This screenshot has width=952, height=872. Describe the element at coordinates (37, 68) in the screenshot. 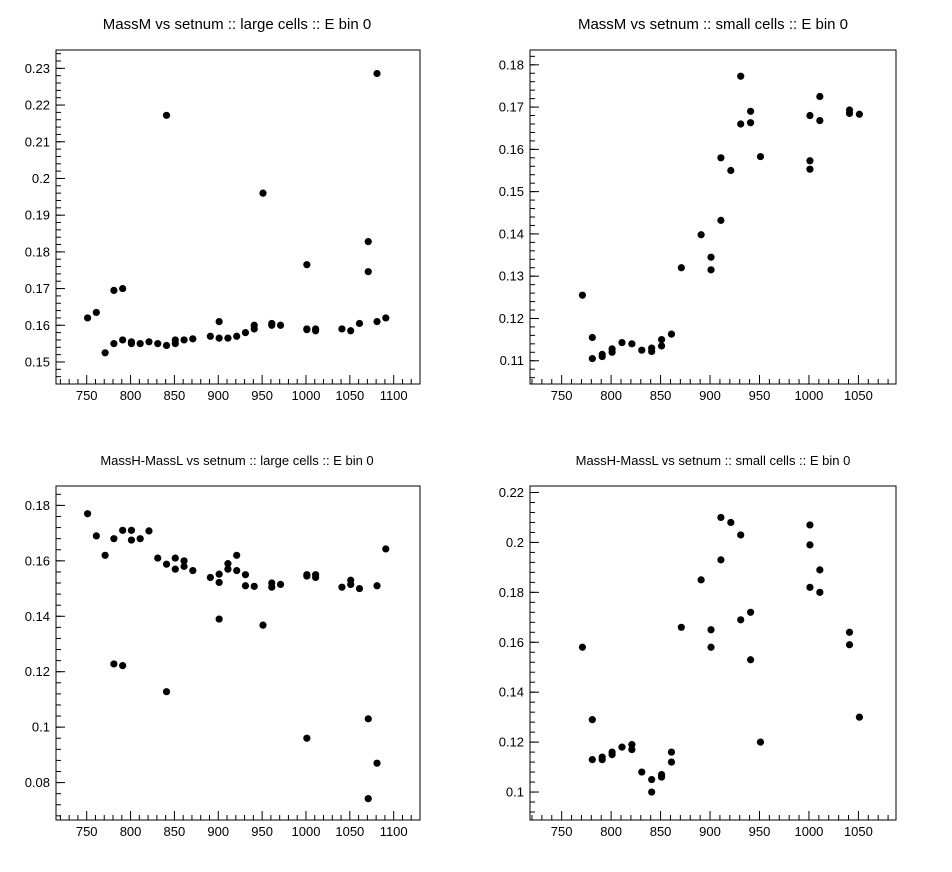

I see `y-tick-label: 0.23` at that location.